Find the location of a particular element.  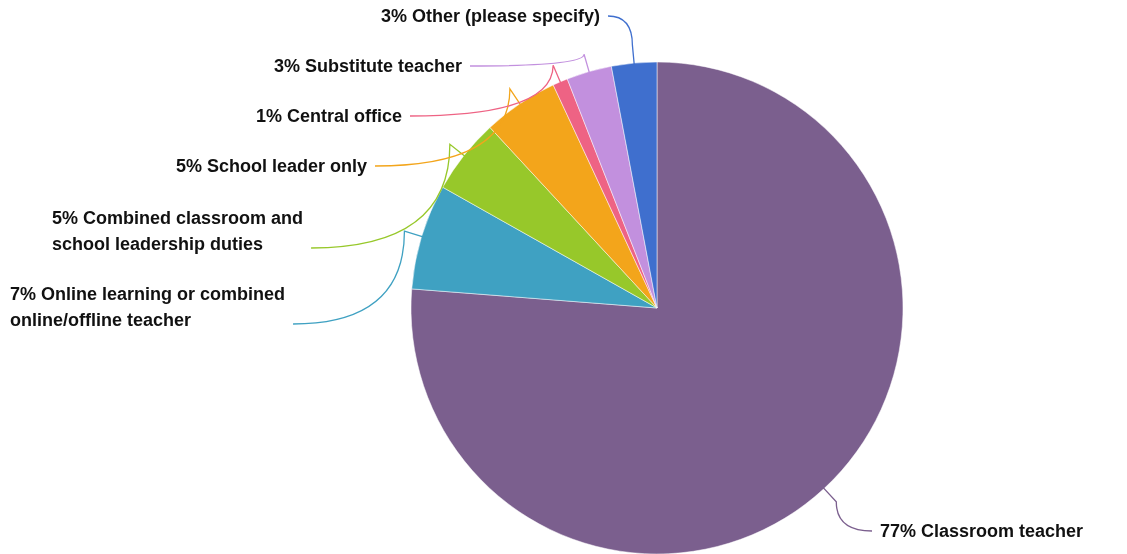

slice-label: 7% Online learning or combined online/offline teacher is located at coordinates (148, 307).